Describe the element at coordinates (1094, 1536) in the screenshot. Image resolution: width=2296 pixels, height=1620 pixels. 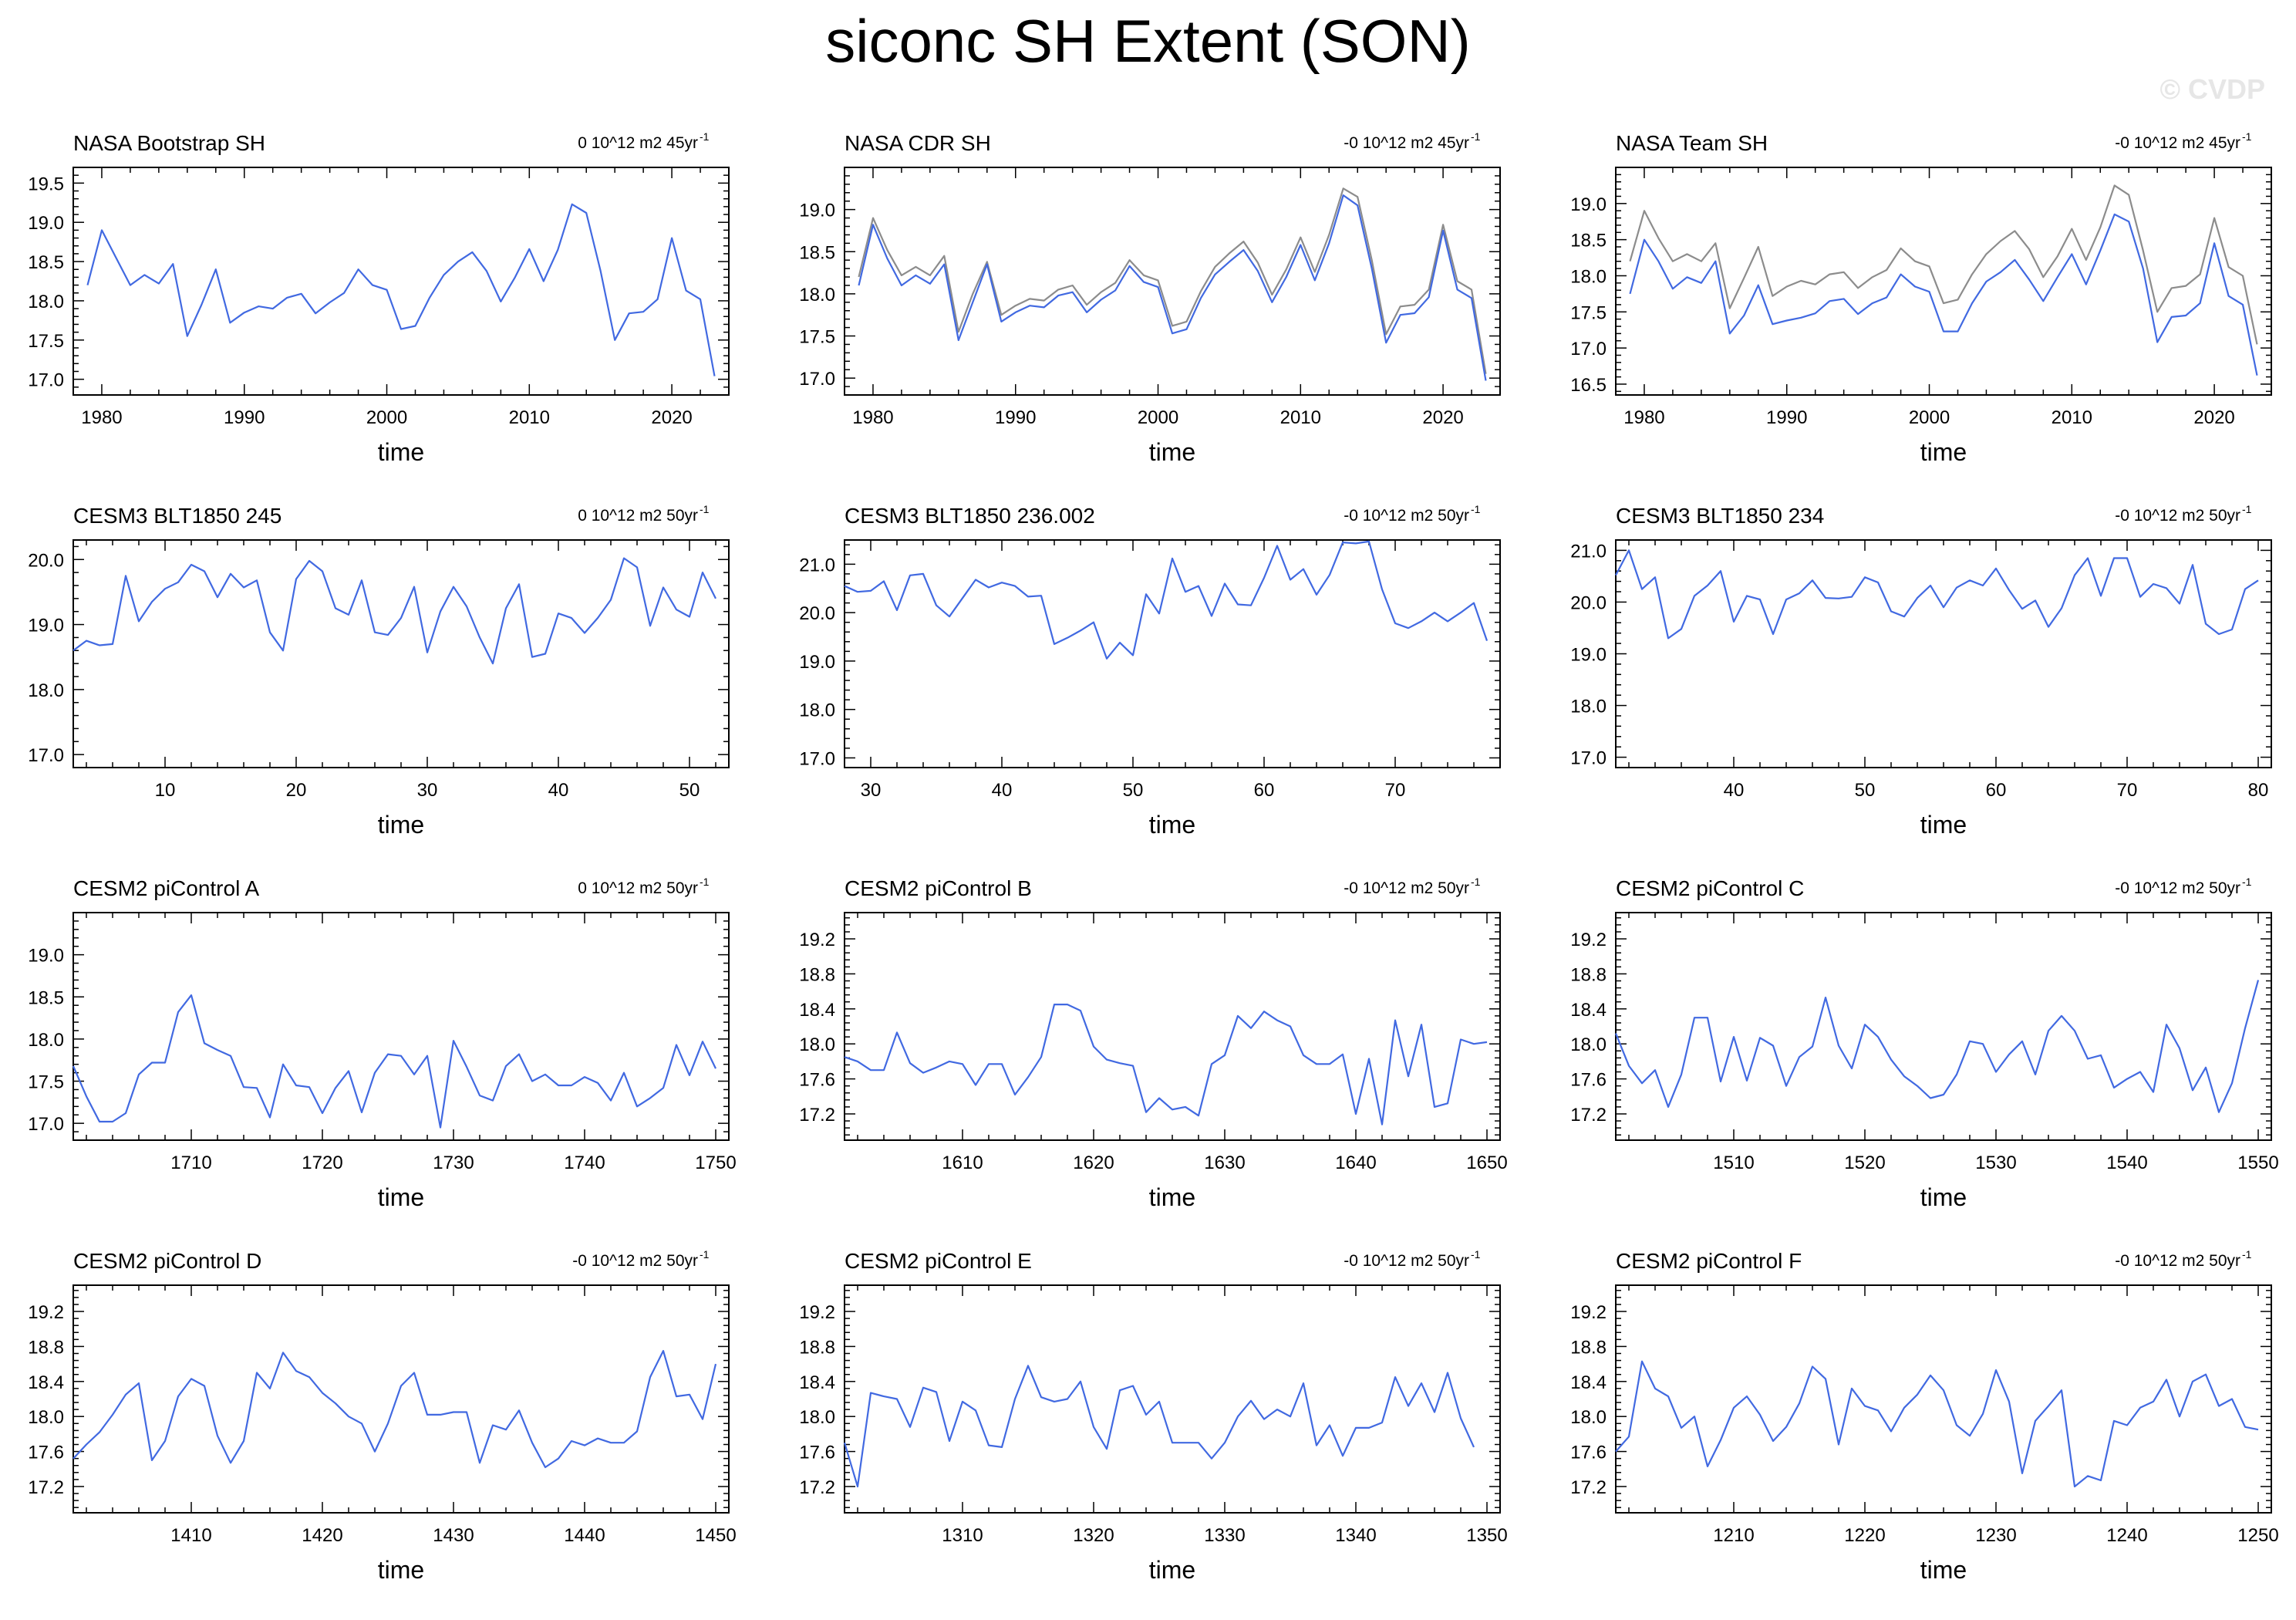
I see `x-tick-label: 1320` at that location.